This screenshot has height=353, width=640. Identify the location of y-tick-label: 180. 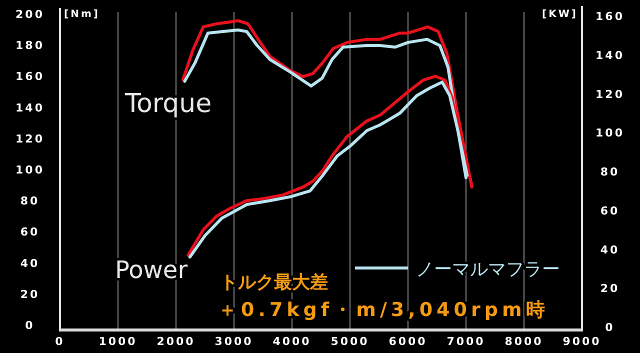
(30, 45).